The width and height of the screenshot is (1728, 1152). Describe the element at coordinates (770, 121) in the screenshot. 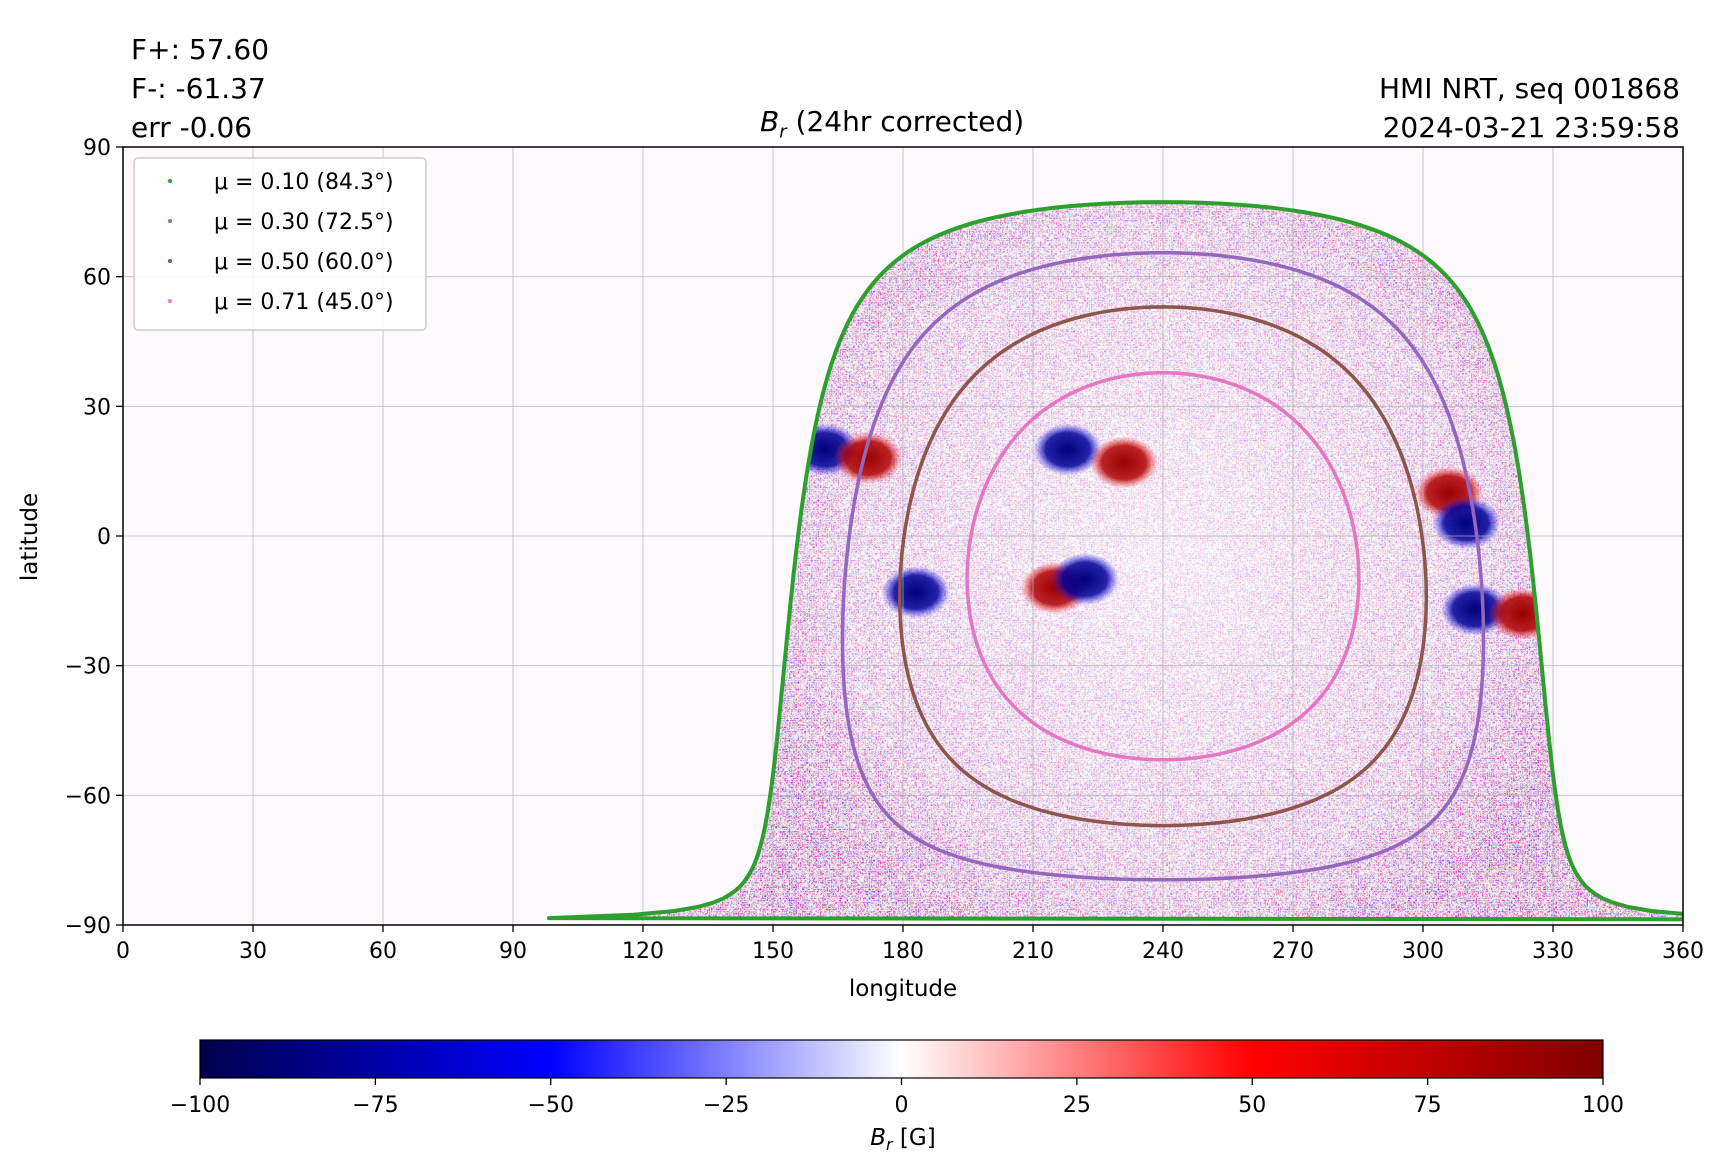

I see `title-symbol: B` at that location.